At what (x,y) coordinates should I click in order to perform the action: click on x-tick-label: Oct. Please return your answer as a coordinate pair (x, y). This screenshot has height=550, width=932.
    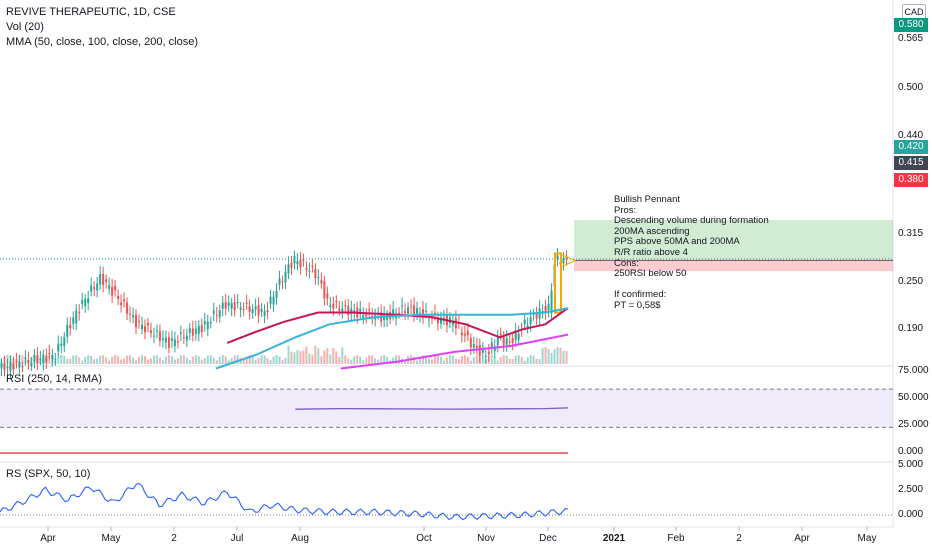
    Looking at the image, I should click on (424, 538).